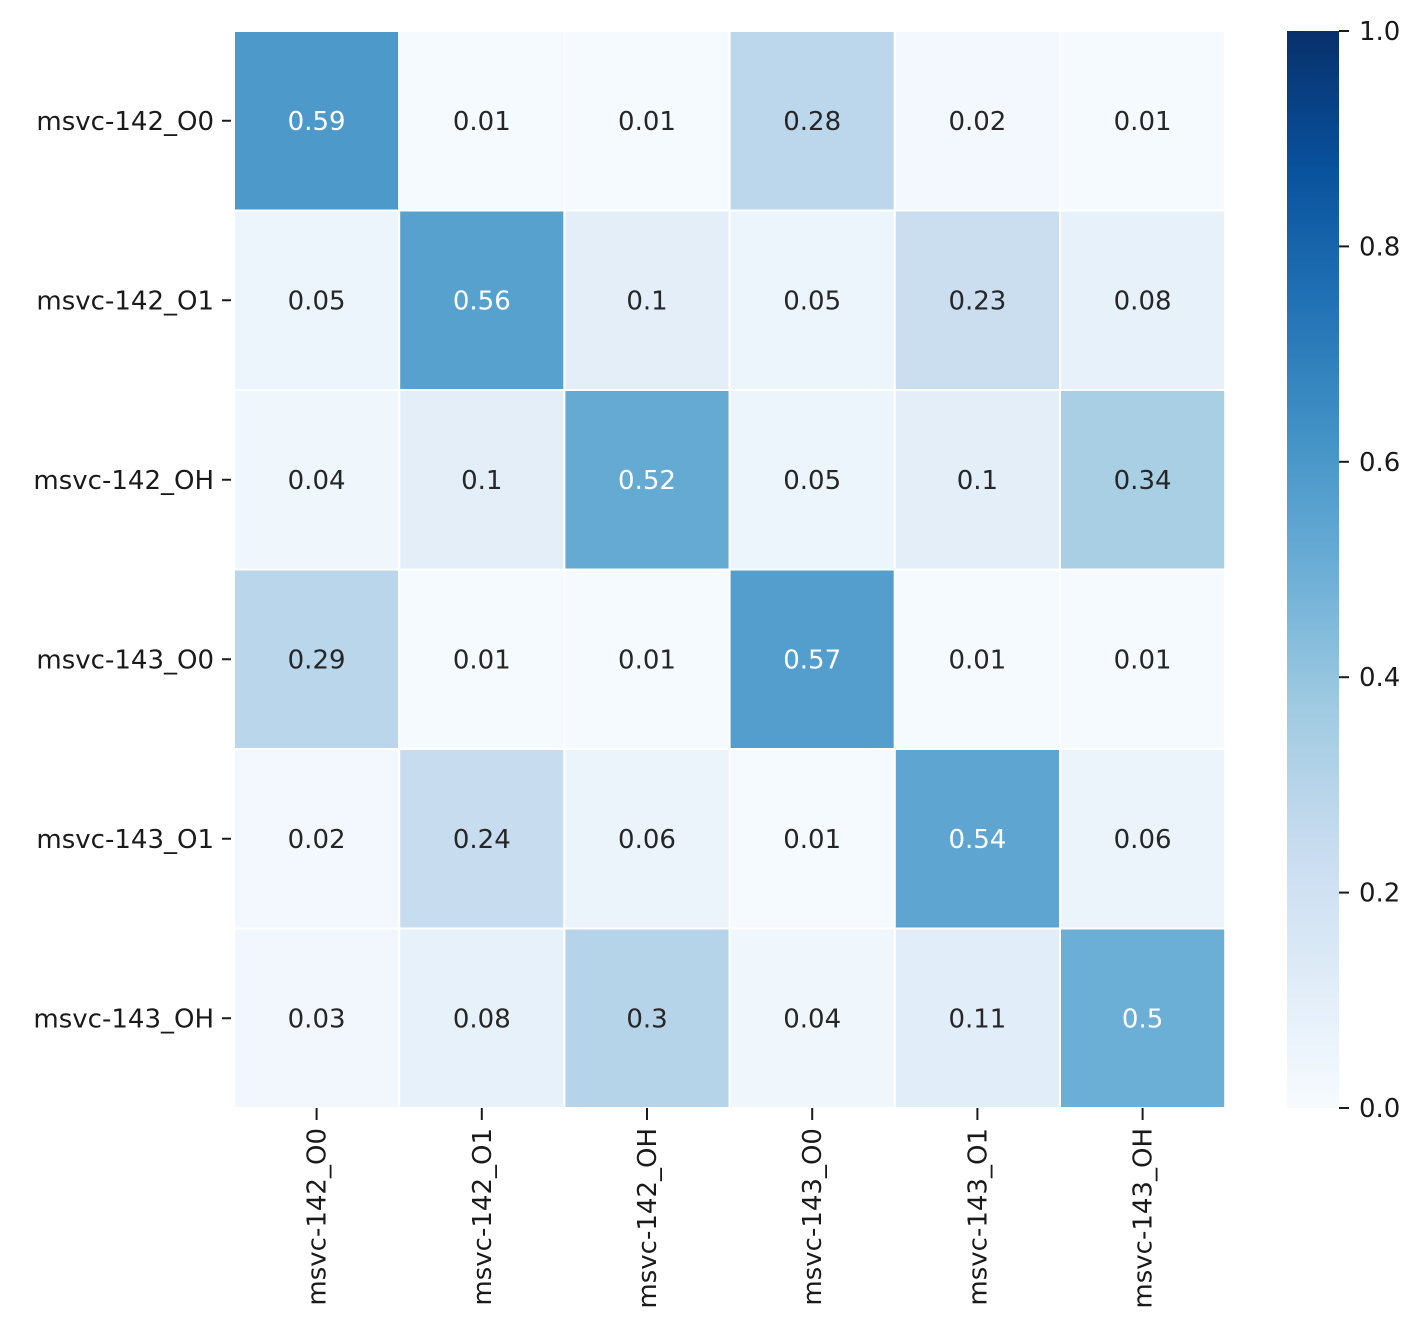  I want to click on cell-value-label: 0.54, so click(977, 840).